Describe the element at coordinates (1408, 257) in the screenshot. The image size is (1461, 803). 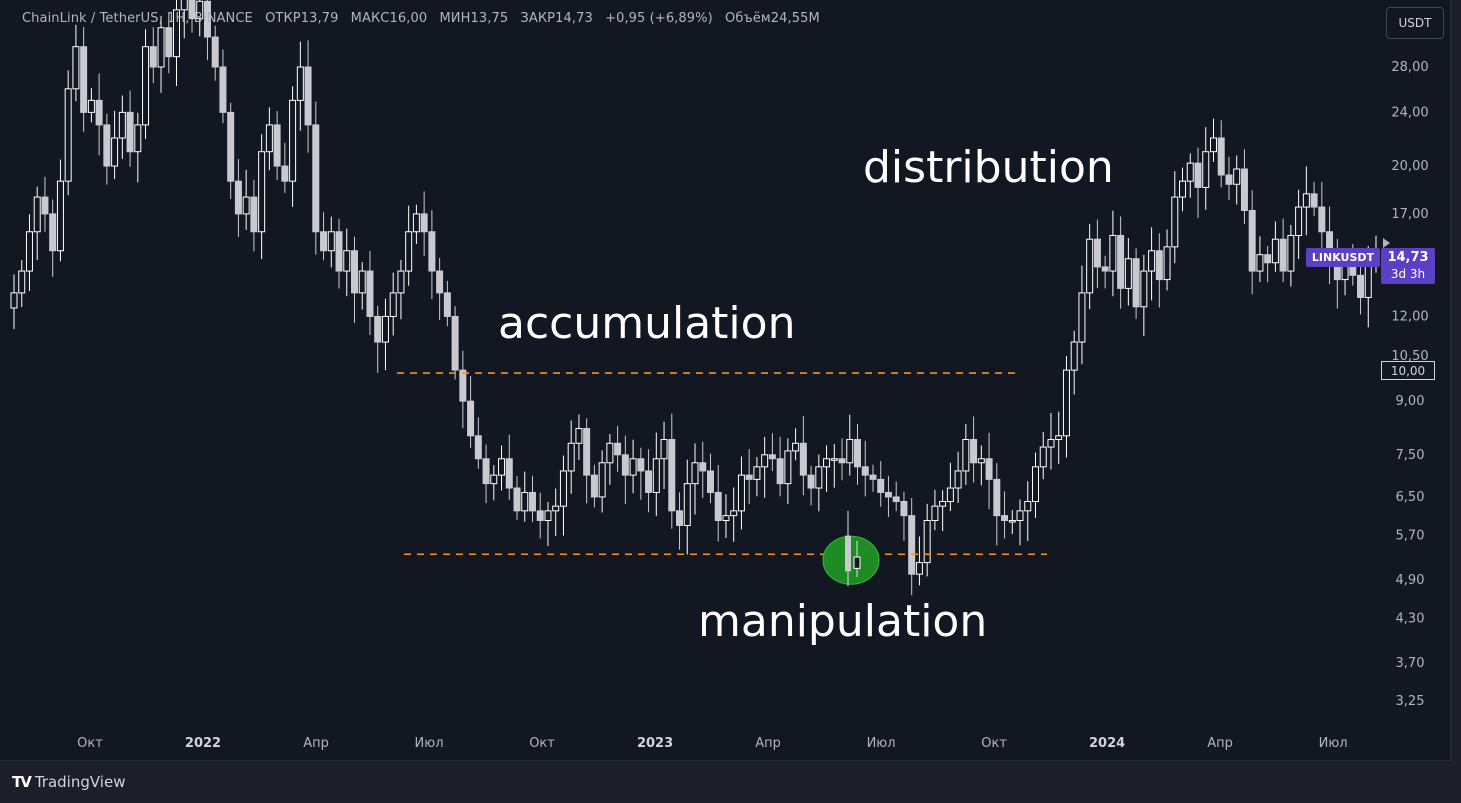
I see `current-price: 14,73` at that location.